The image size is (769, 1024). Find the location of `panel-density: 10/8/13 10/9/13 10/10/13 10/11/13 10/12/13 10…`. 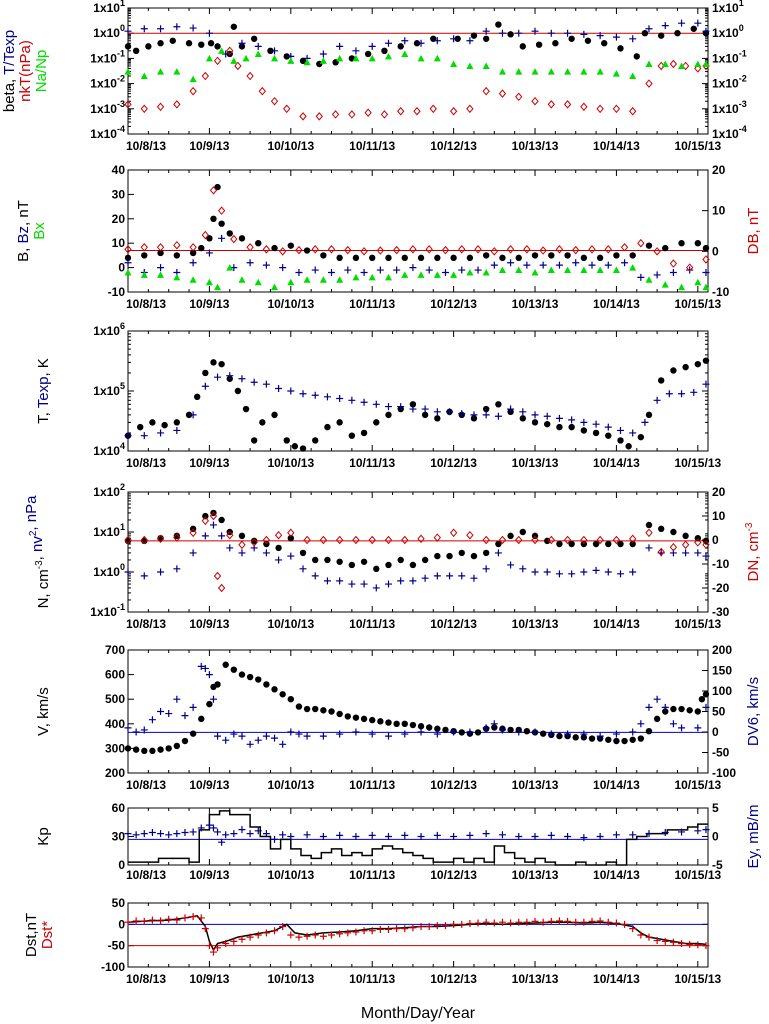

panel-density: 10/8/13 10/9/13 10/10/13 10/11/13 10/12/13 10… is located at coordinates (392, 556).